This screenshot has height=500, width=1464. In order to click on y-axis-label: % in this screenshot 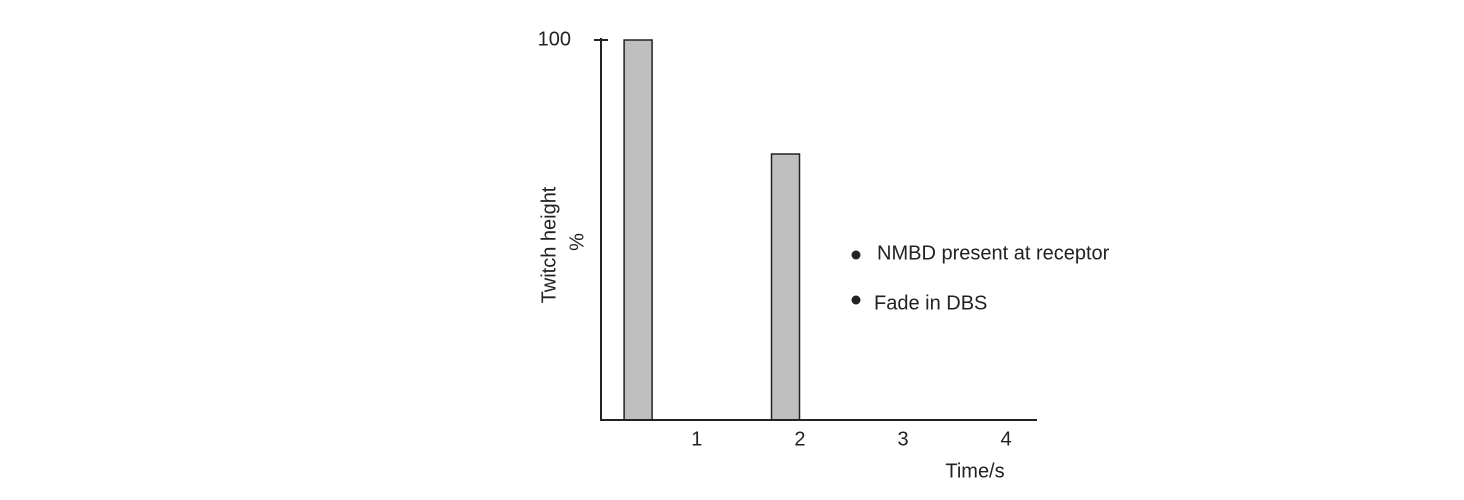, I will do `click(577, 242)`.